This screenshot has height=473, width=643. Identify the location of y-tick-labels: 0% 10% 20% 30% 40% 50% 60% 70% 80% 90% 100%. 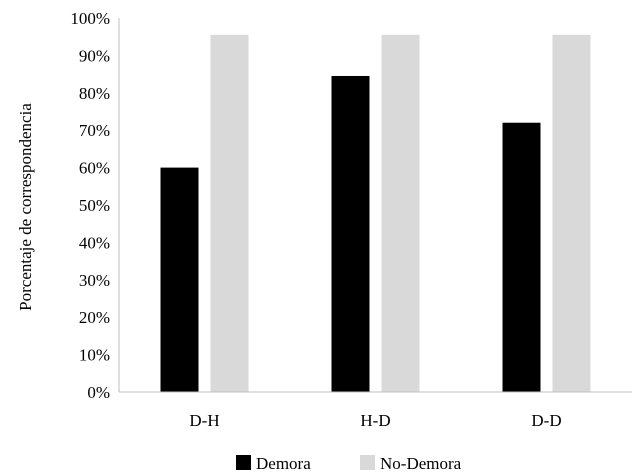
(90, 205).